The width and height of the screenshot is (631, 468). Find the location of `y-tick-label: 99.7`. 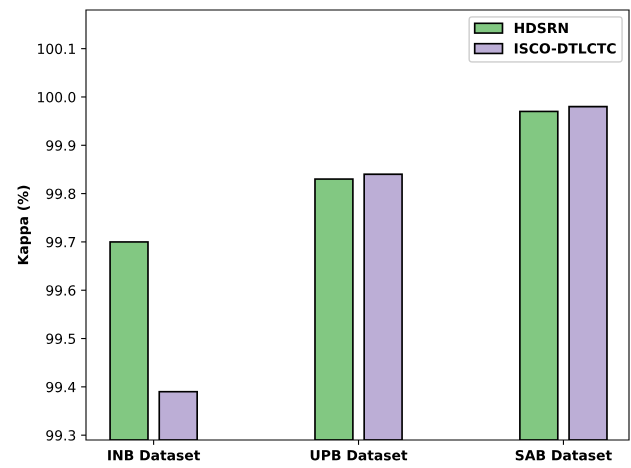

y-tick-label: 99.7 is located at coordinates (61, 242).